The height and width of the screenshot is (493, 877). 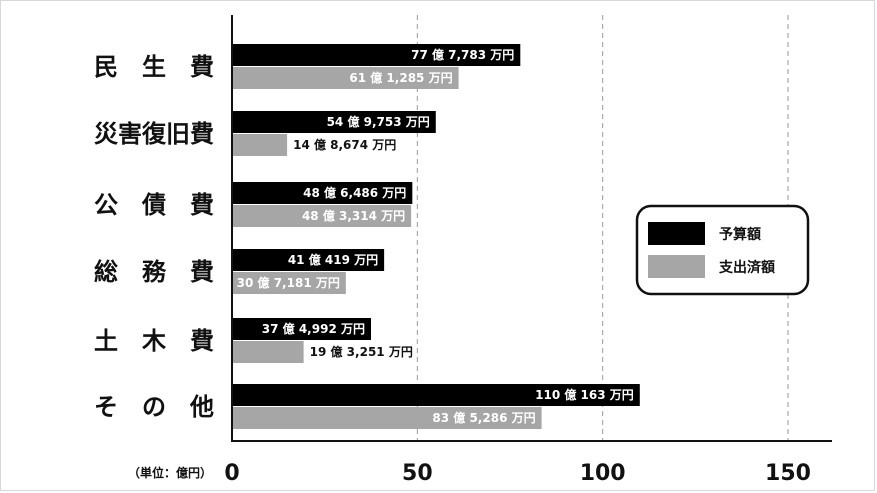 What do you see at coordinates (333, 259) in the screenshot?
I see `data-label-budget-4: 41 億 419 万円` at bounding box center [333, 259].